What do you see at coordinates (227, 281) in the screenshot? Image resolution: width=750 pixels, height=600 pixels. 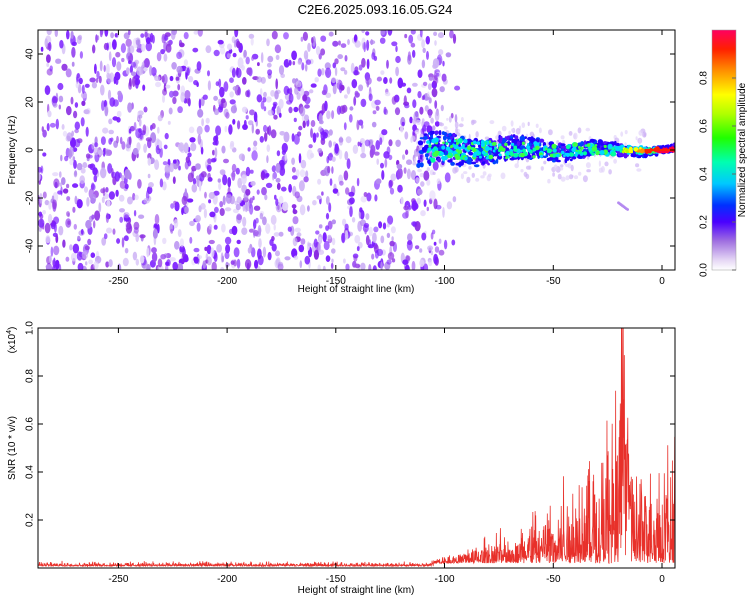 I see `x-tick-label: -200` at bounding box center [227, 281].